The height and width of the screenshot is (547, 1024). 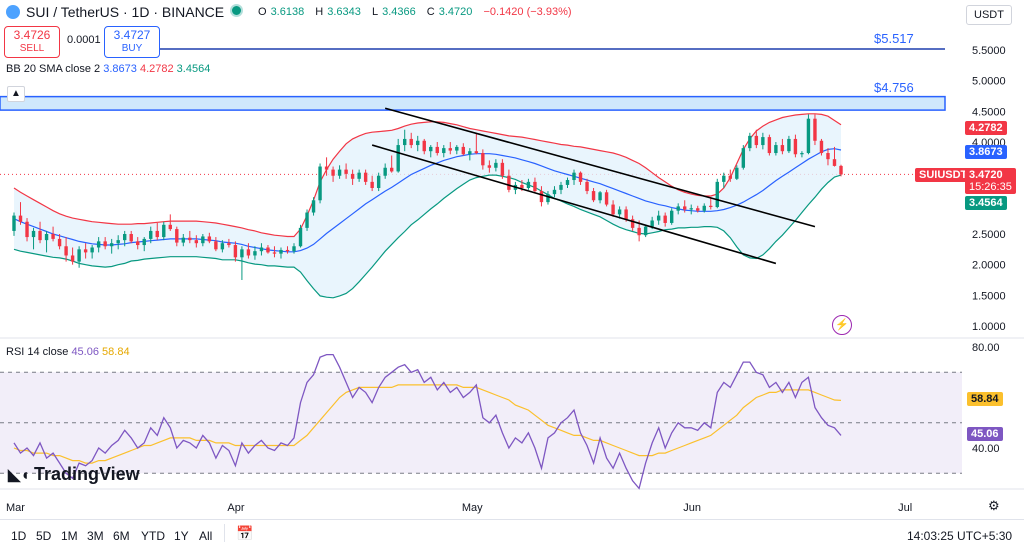 What do you see at coordinates (427, 424) in the screenshot?
I see `rsi-ma-line` at bounding box center [427, 424].